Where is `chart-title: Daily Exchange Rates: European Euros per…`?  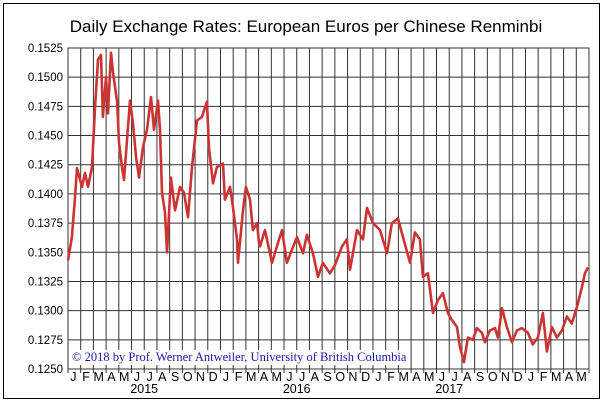
chart-title: Daily Exchange Rates: European Euros per… is located at coordinates (306, 26).